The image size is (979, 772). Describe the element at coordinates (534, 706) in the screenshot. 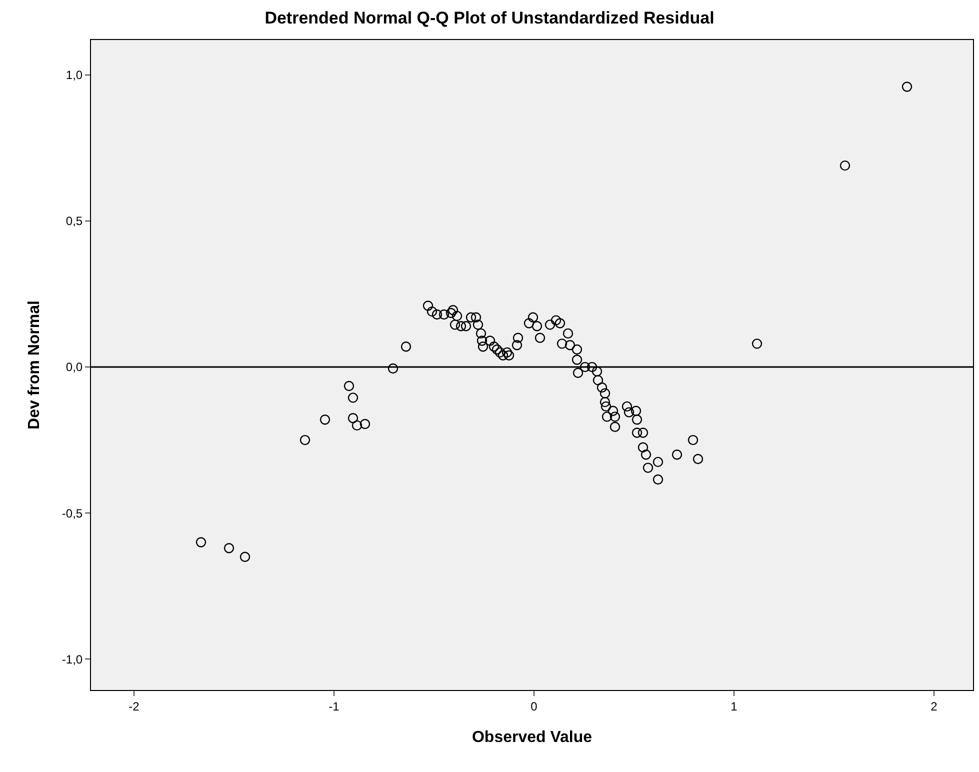

I see `x-tick-label: 0` at that location.